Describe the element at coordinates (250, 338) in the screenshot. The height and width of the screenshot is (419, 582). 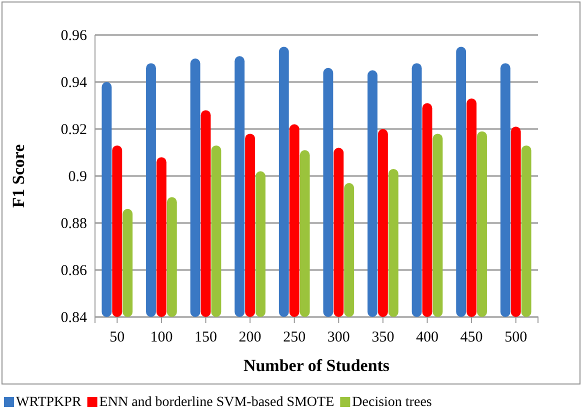
I see `x-tick-label: 200` at that location.